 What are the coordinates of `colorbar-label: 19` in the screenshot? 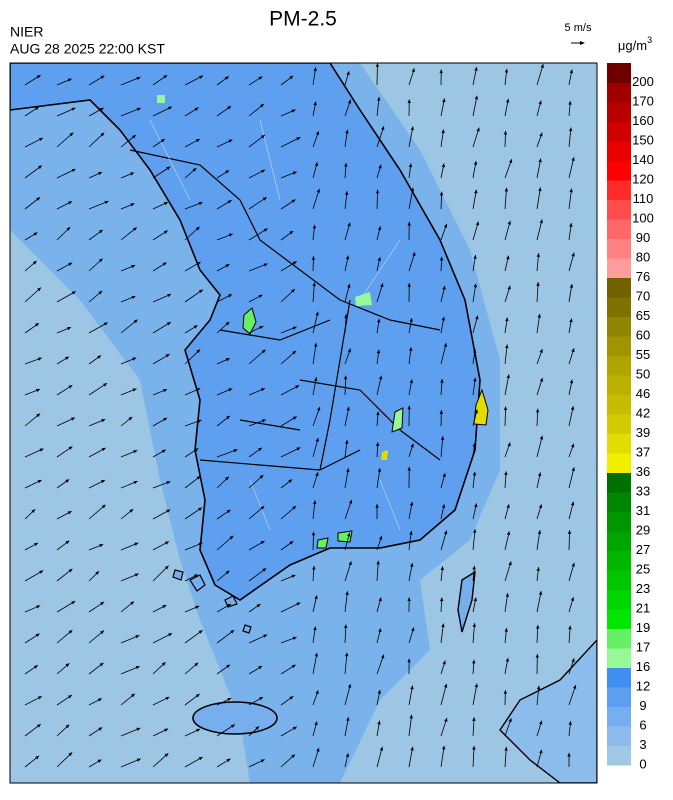 It's located at (643, 627).